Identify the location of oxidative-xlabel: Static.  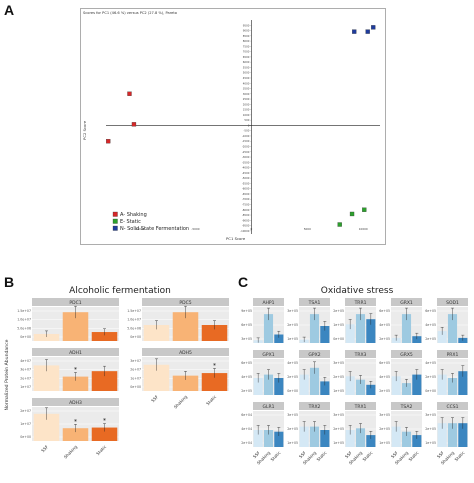
(368, 456).